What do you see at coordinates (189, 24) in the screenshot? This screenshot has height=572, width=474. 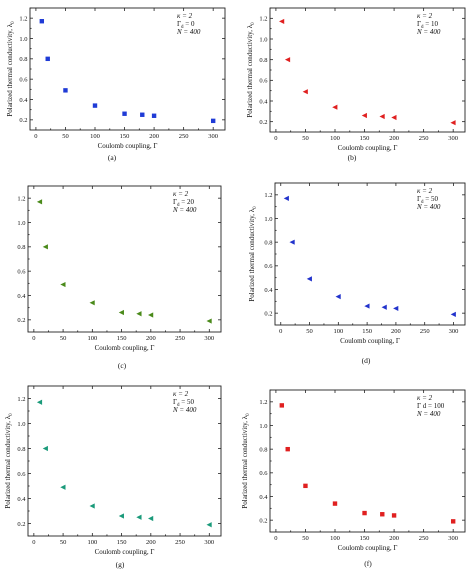 I see `annotation-gamma-value: = 0` at bounding box center [189, 24].